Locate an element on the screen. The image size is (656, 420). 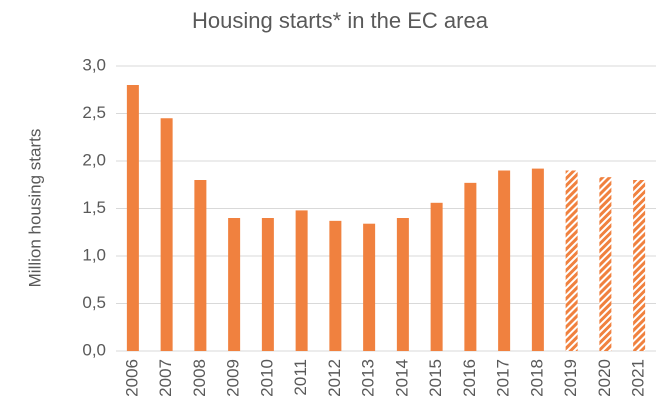
x-tick-label: 2009 is located at coordinates (233, 378).